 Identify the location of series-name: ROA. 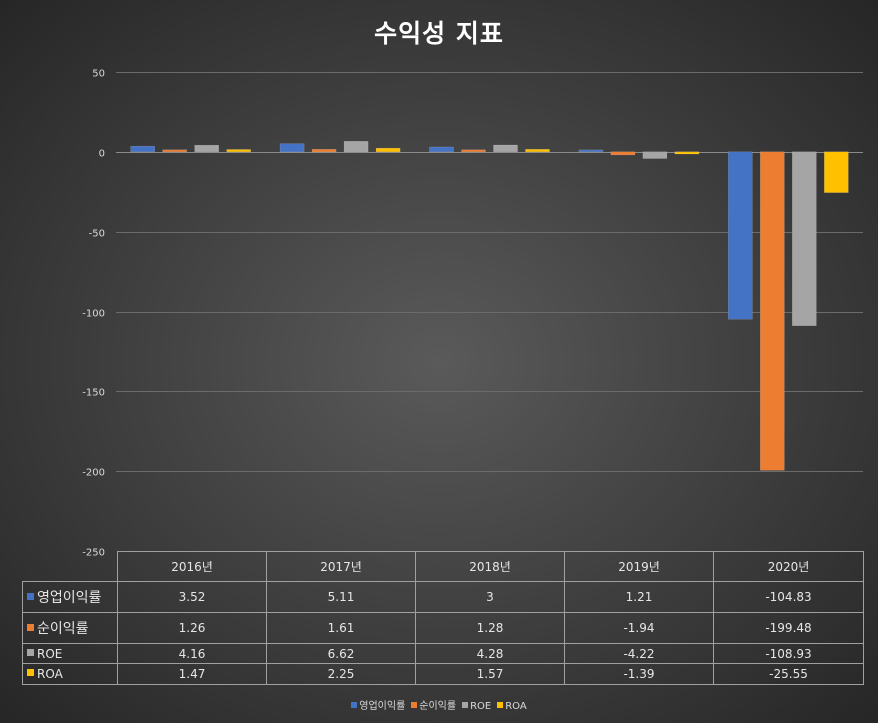
(50, 674).